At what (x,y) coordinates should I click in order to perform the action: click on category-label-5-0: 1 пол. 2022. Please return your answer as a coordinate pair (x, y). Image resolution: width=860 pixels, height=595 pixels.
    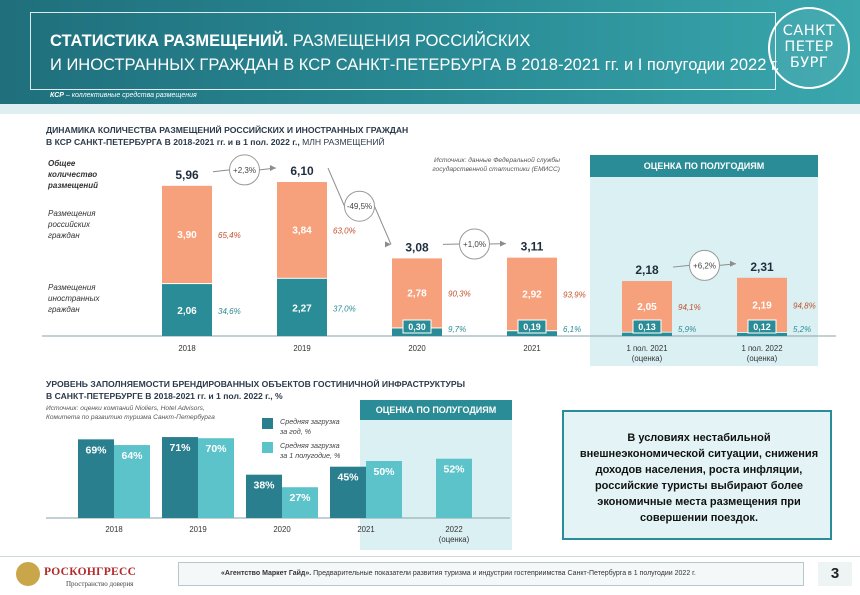
    Looking at the image, I should click on (761, 348).